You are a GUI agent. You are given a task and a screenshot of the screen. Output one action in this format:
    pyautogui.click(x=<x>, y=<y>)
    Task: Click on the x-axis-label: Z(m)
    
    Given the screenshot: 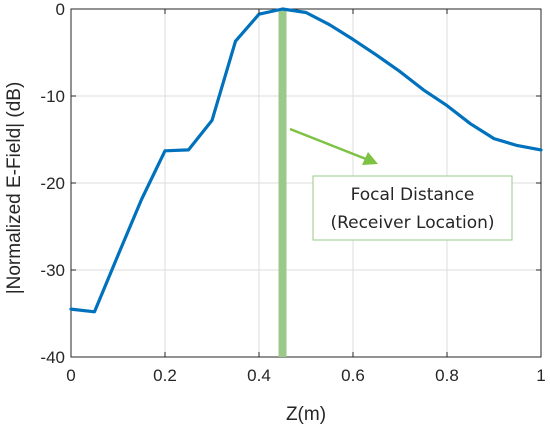 What is the action you would take?
    pyautogui.click(x=306, y=414)
    